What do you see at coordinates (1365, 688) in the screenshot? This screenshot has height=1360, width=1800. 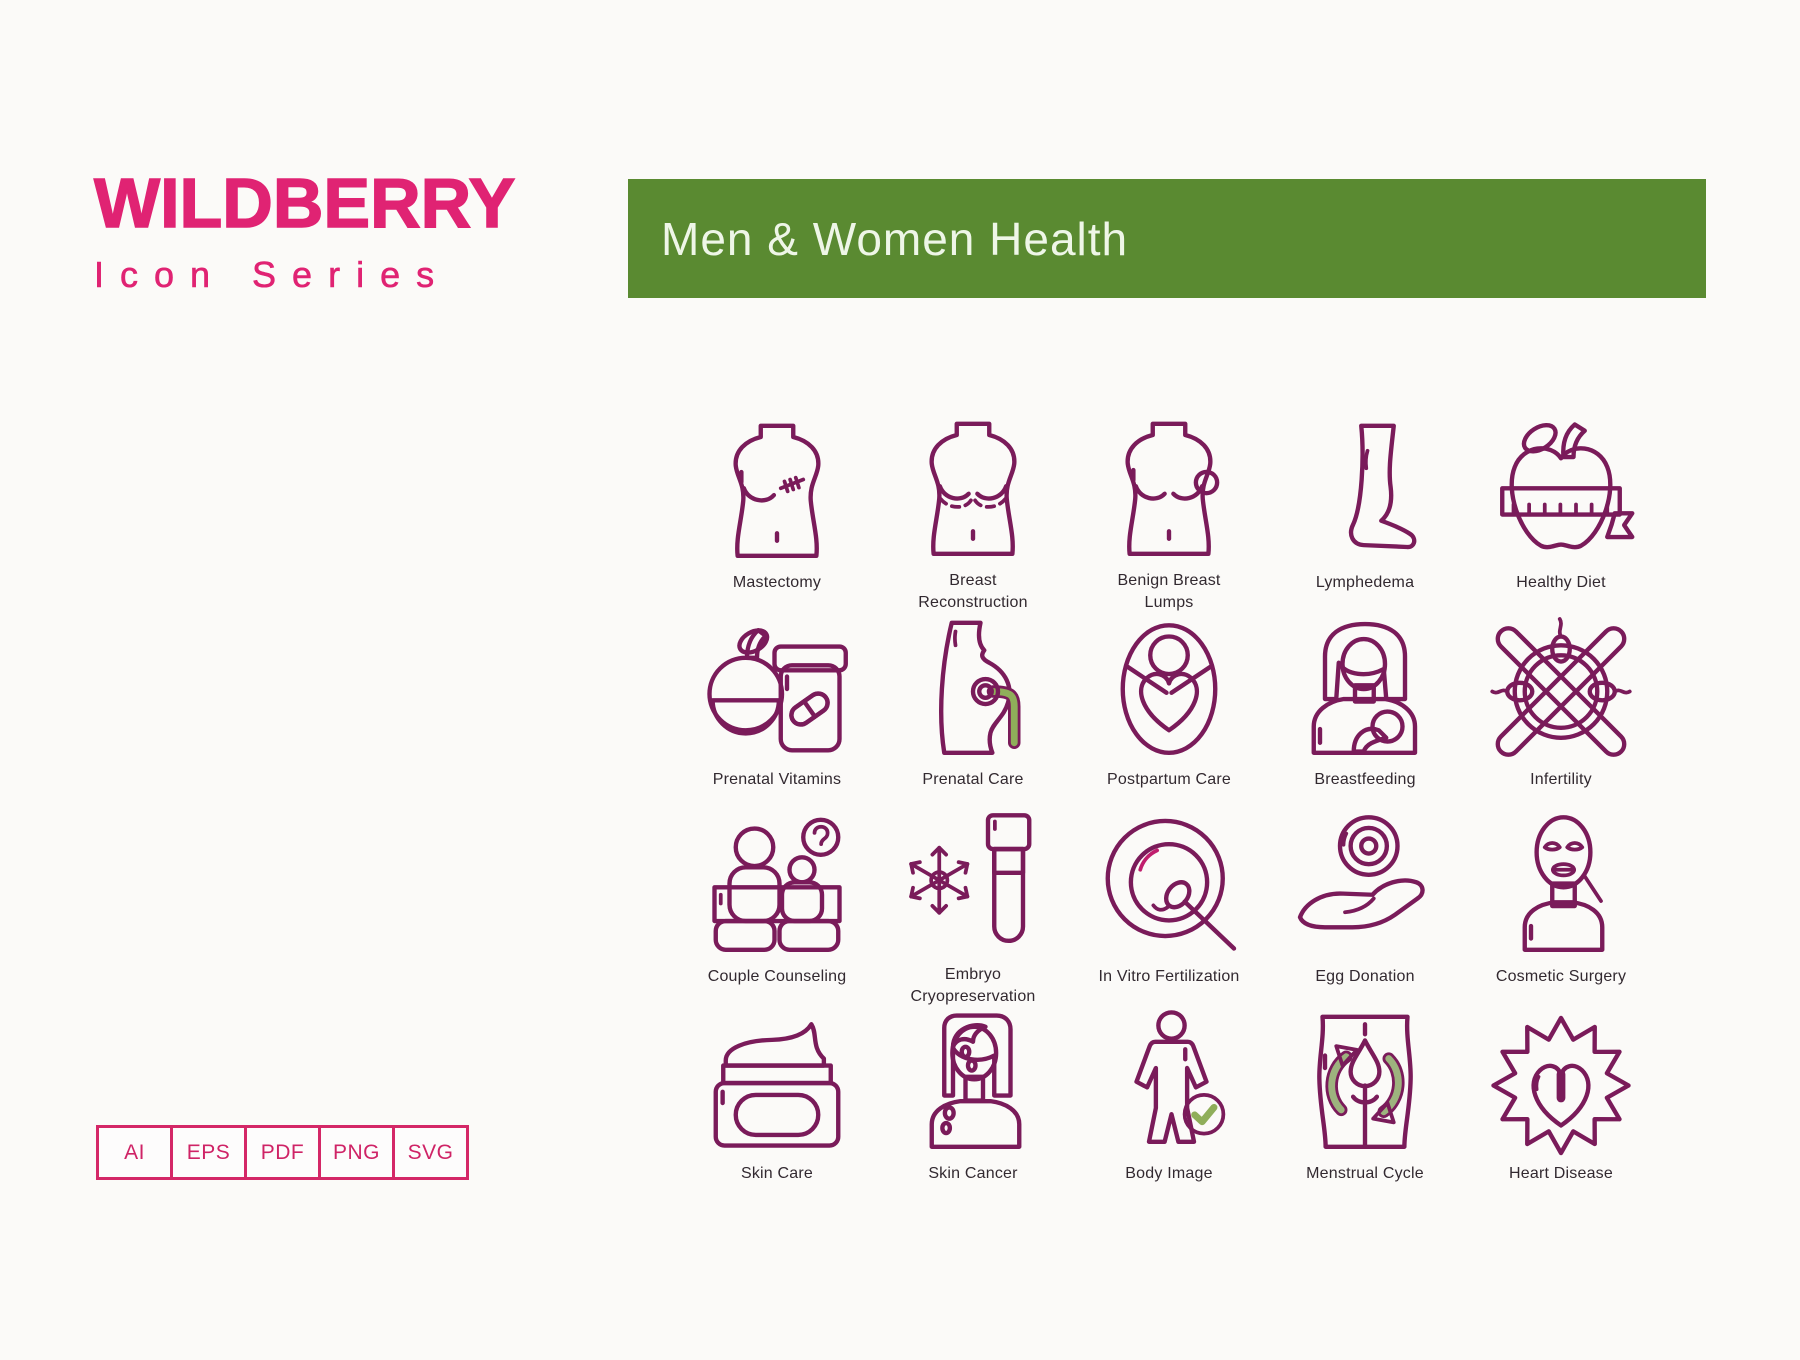 I see `breastfeeding-icon` at bounding box center [1365, 688].